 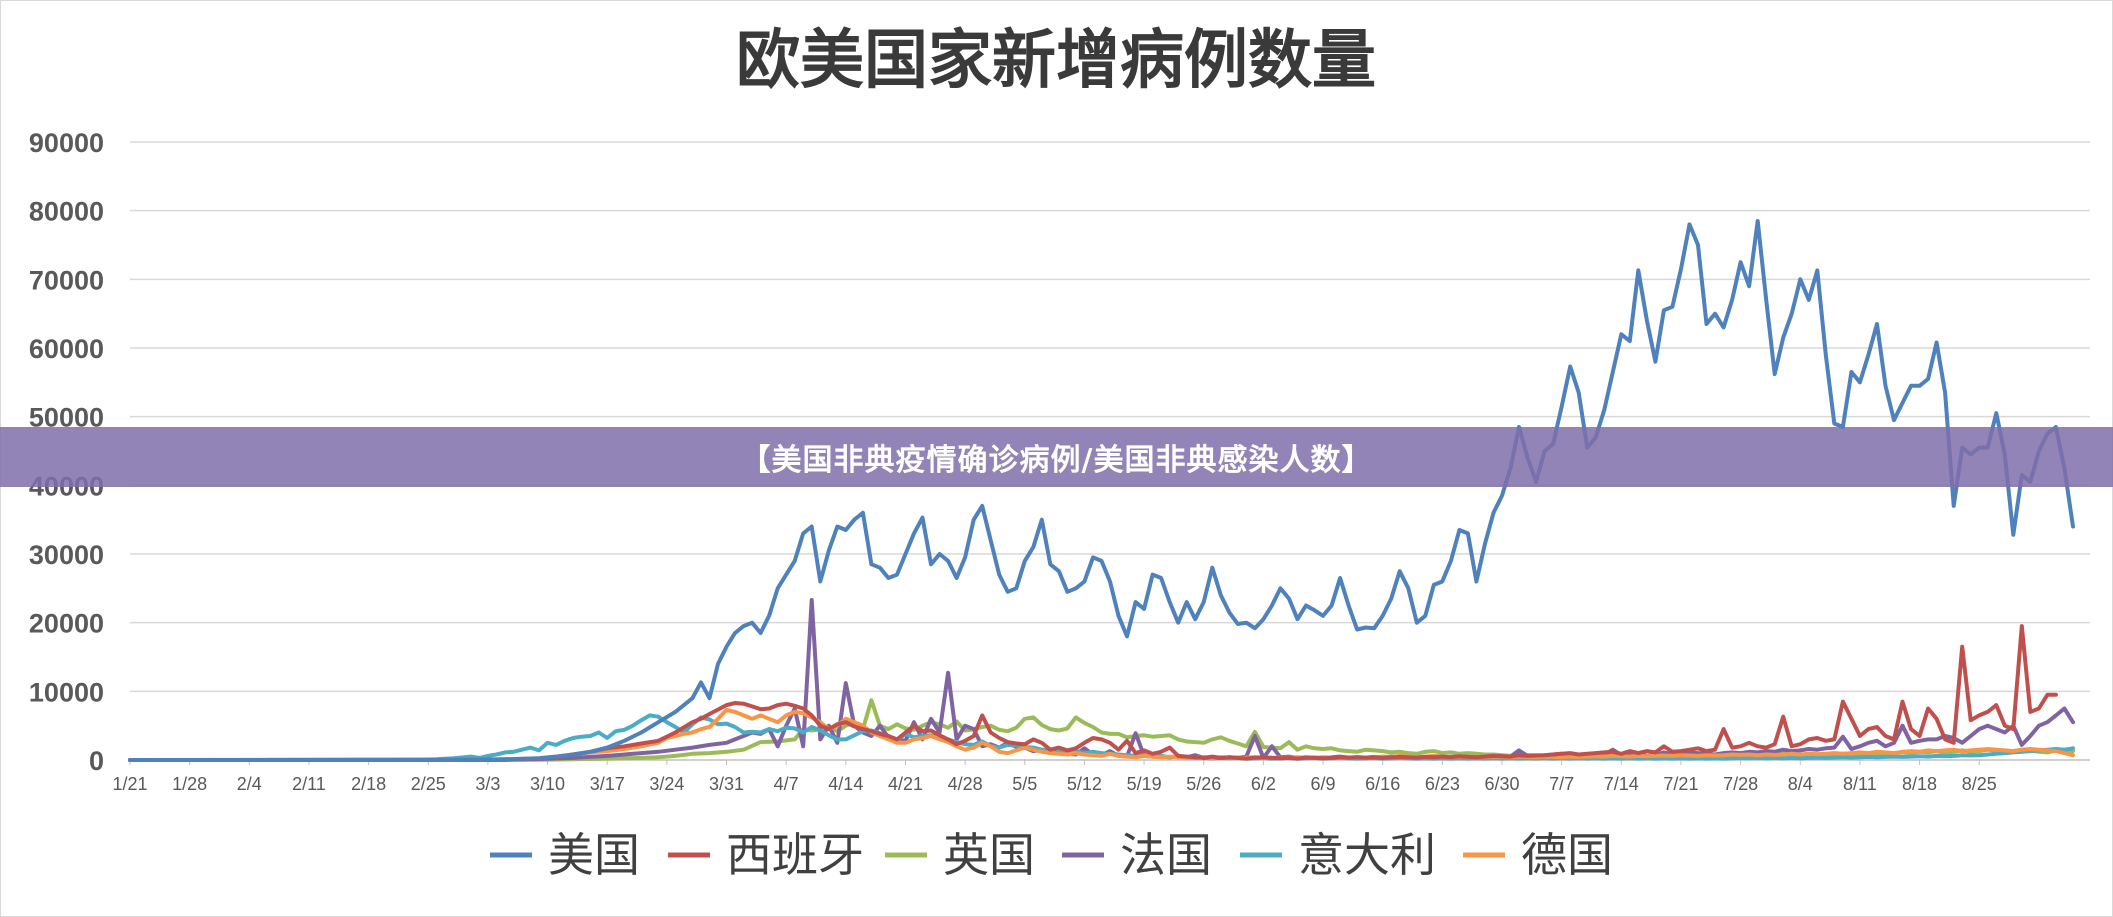 What do you see at coordinates (1263, 784) in the screenshot?
I see `x-tick-label: 6/2` at bounding box center [1263, 784].